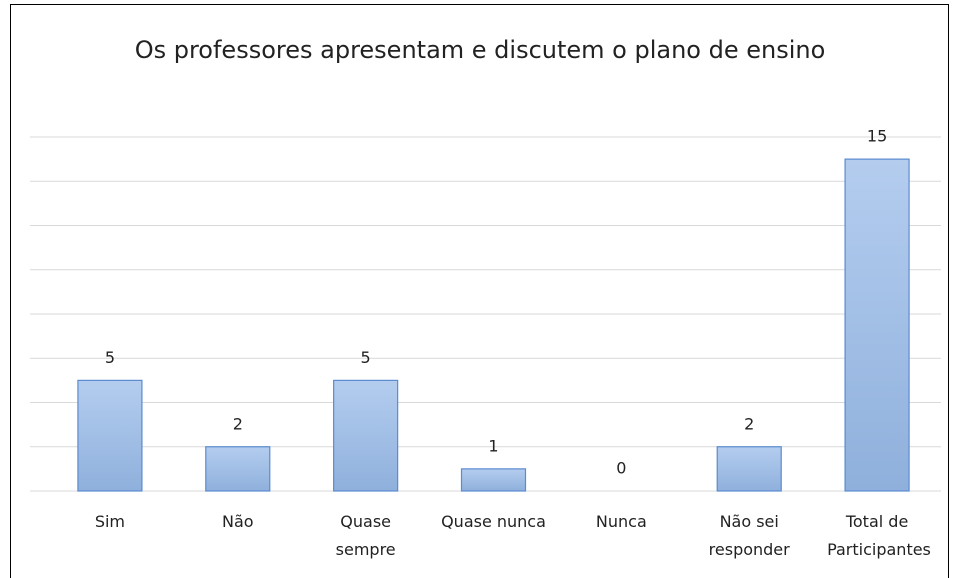  I want to click on data-label: 15, so click(877, 136).